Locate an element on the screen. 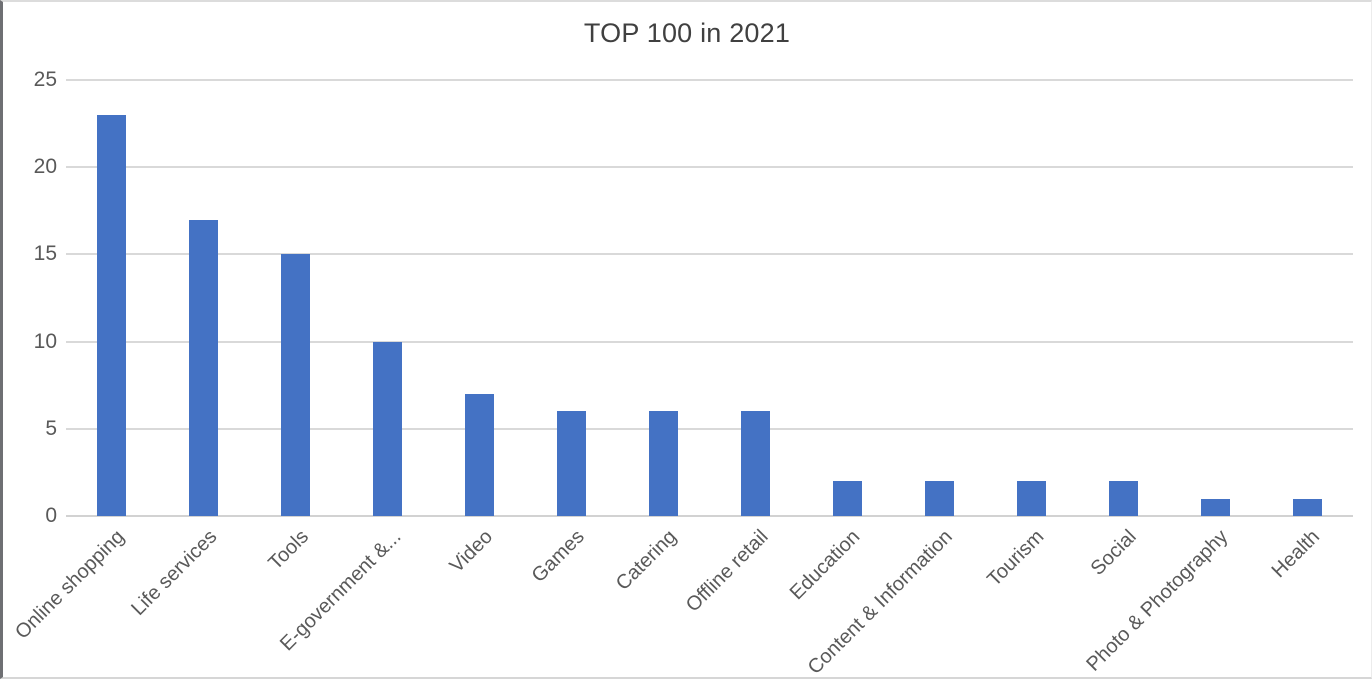  x-axis-label: Games is located at coordinates (558, 556).